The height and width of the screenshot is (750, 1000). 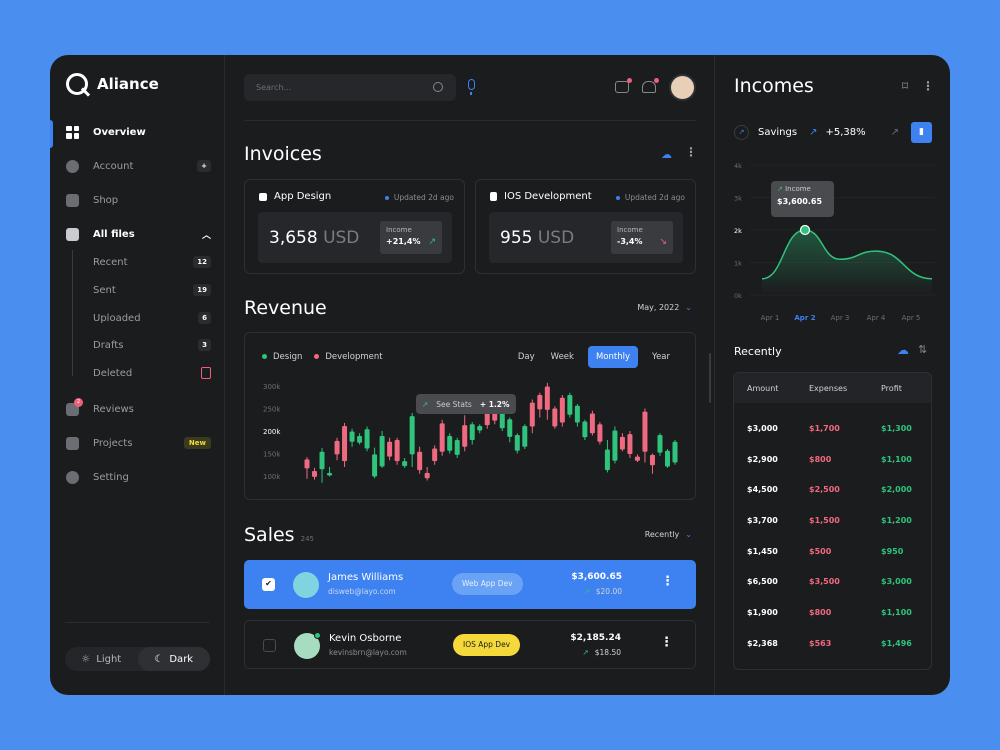 What do you see at coordinates (763, 388) in the screenshot?
I see `col-amount: Amount` at bounding box center [763, 388].